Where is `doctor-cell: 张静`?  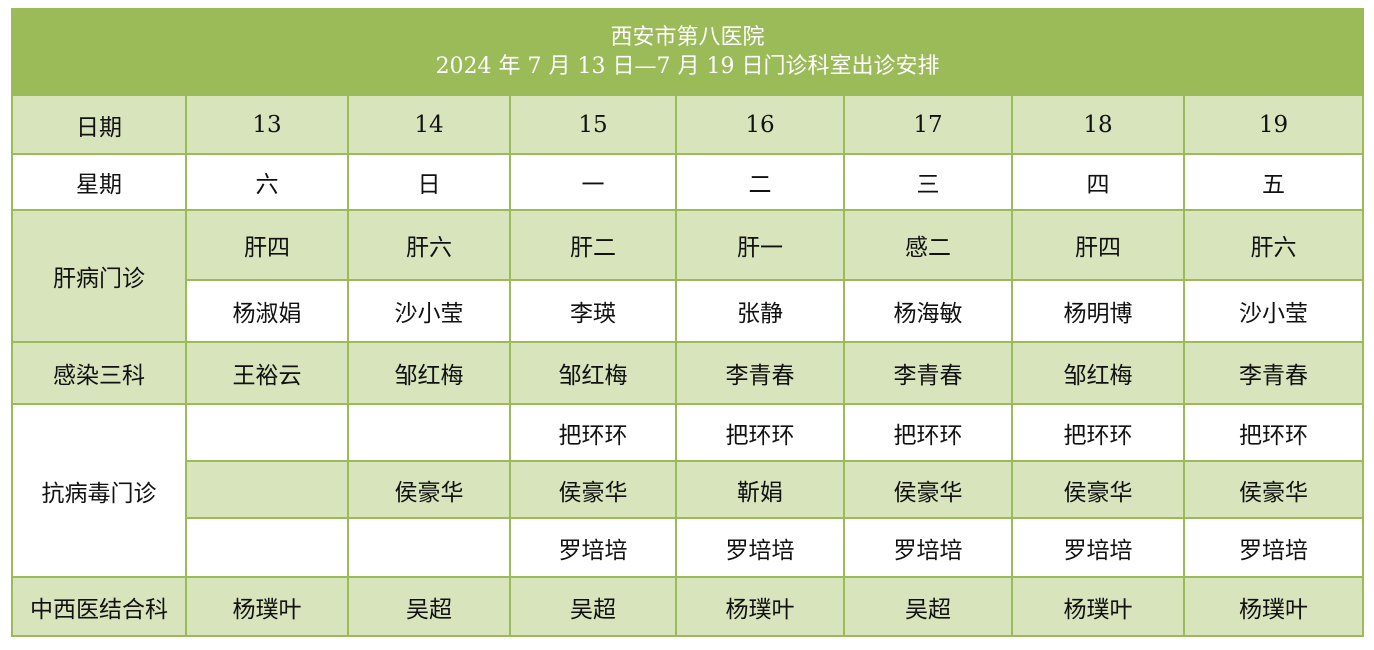
doctor-cell: 张静 is located at coordinates (760, 311).